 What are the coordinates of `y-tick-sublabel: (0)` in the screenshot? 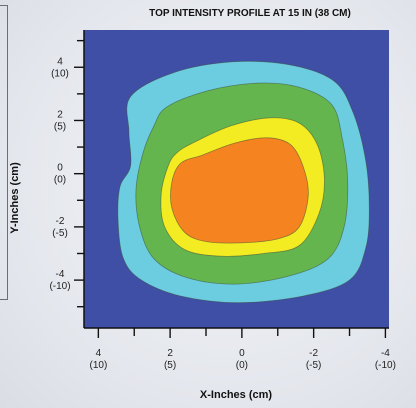 It's located at (60, 180).